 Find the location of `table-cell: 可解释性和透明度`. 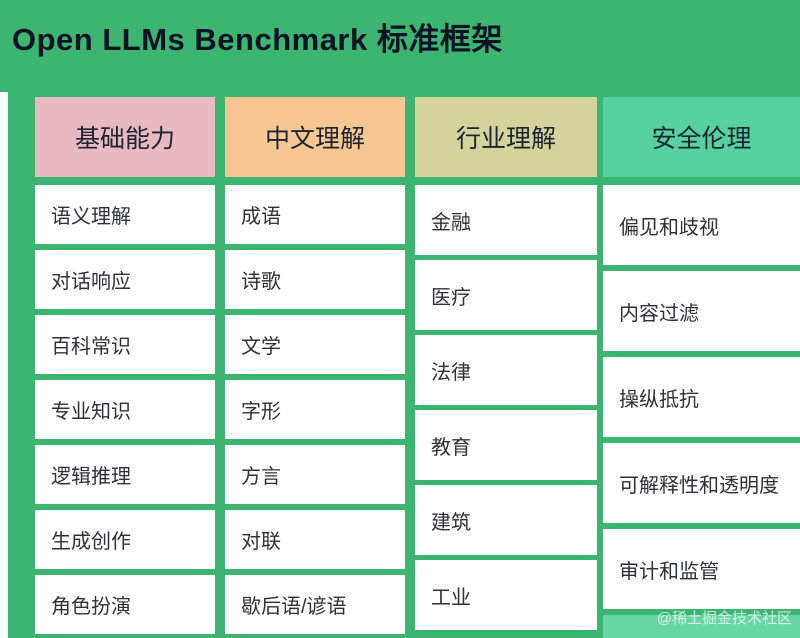

table-cell: 可解释性和透明度 is located at coordinates (701, 483).